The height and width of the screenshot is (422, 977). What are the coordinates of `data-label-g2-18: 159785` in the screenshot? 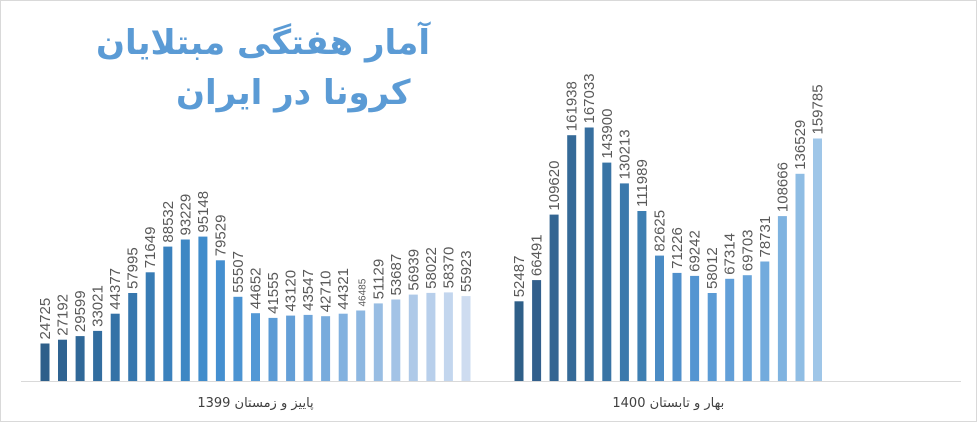 It's located at (818, 109).